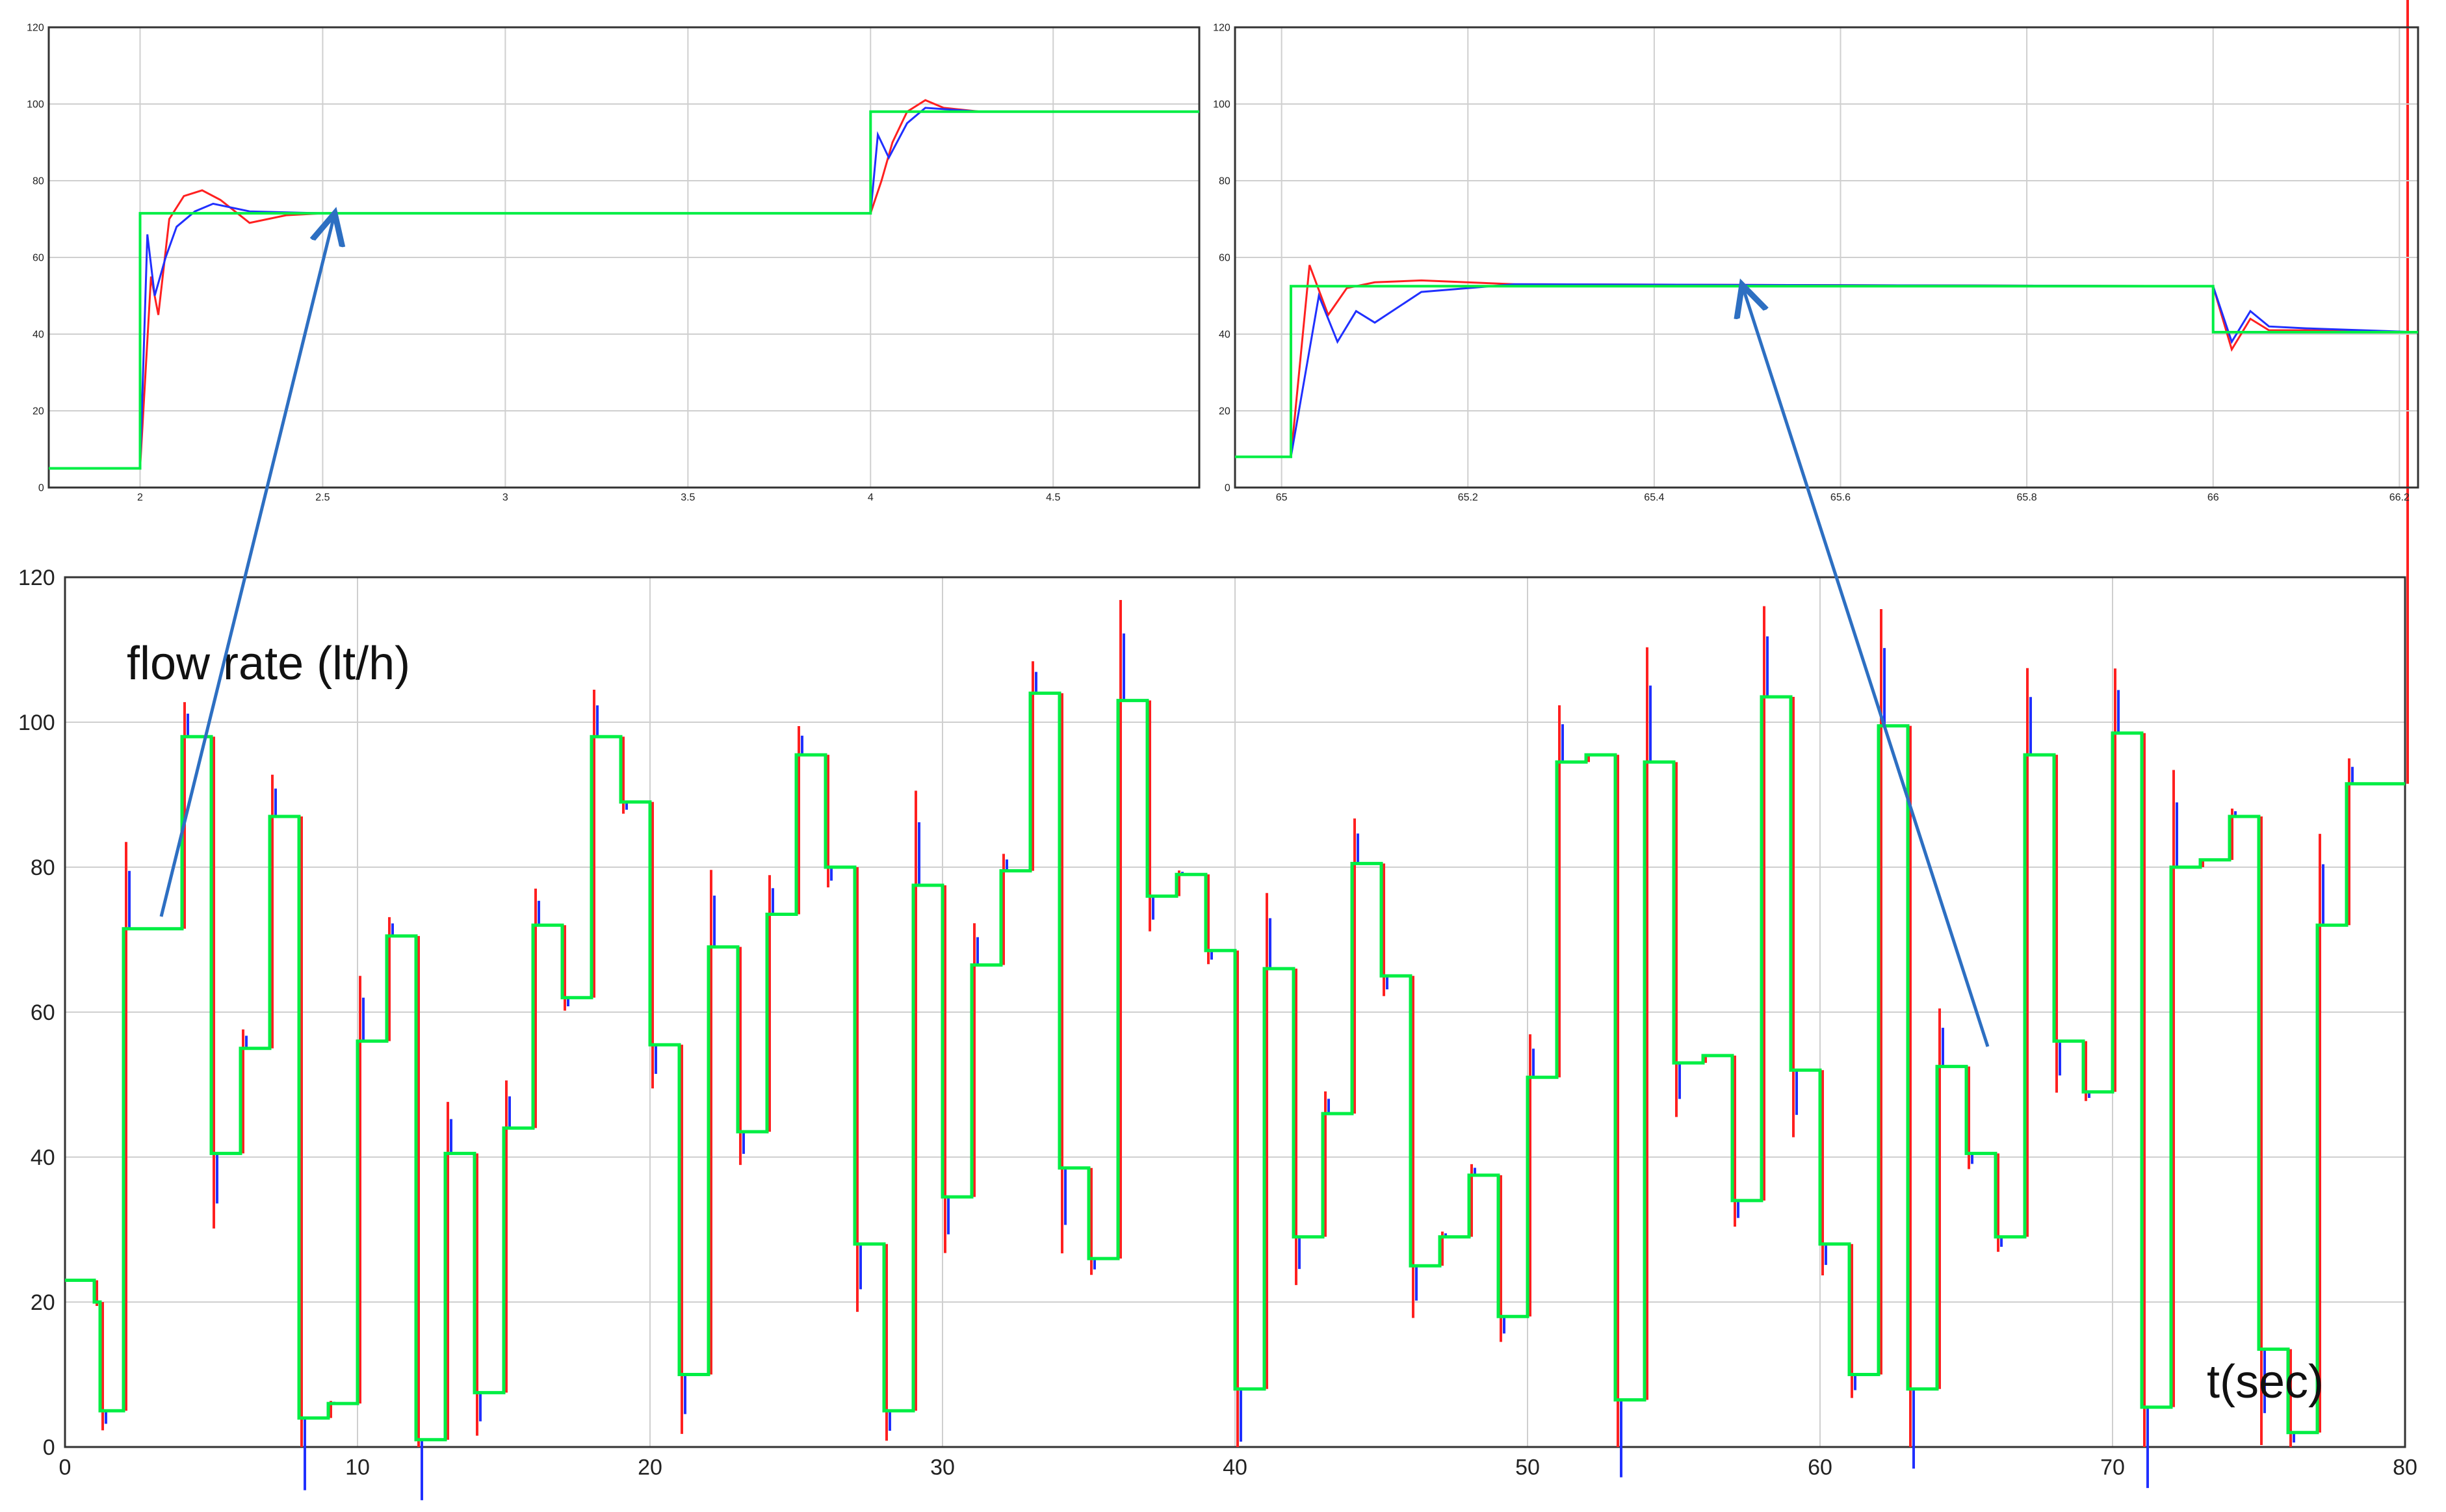  What do you see at coordinates (43, 1302) in the screenshot?
I see `main-y-tick-label: 20` at bounding box center [43, 1302].